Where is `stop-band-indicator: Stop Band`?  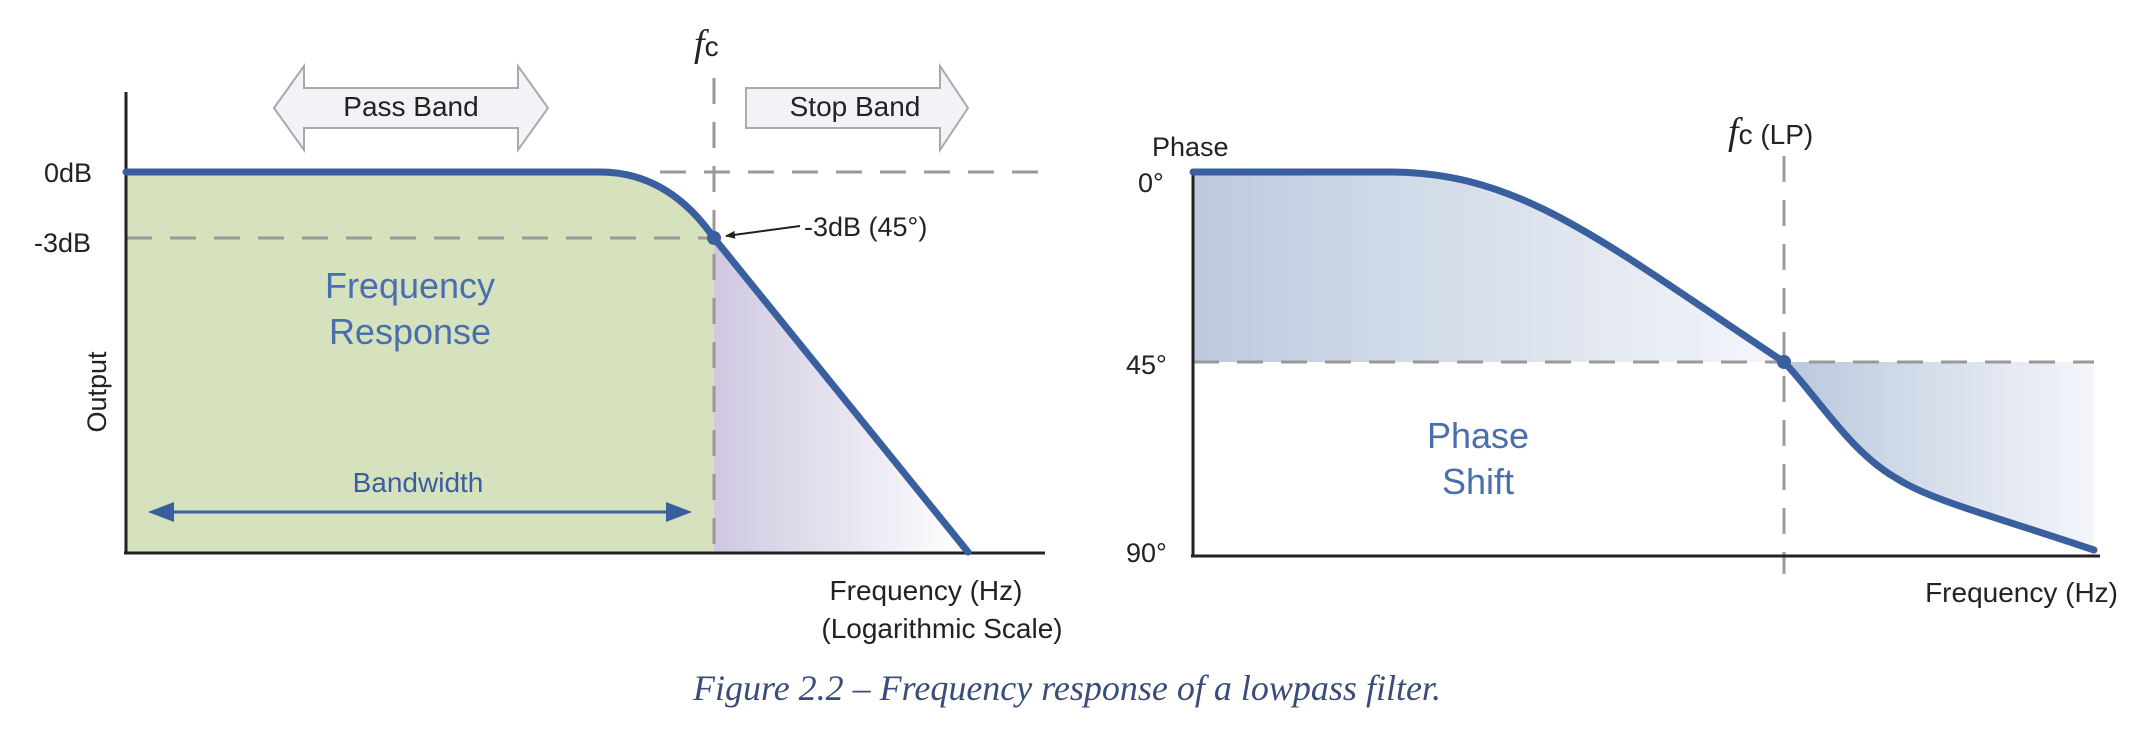 stop-band-indicator: Stop Band is located at coordinates (857, 108).